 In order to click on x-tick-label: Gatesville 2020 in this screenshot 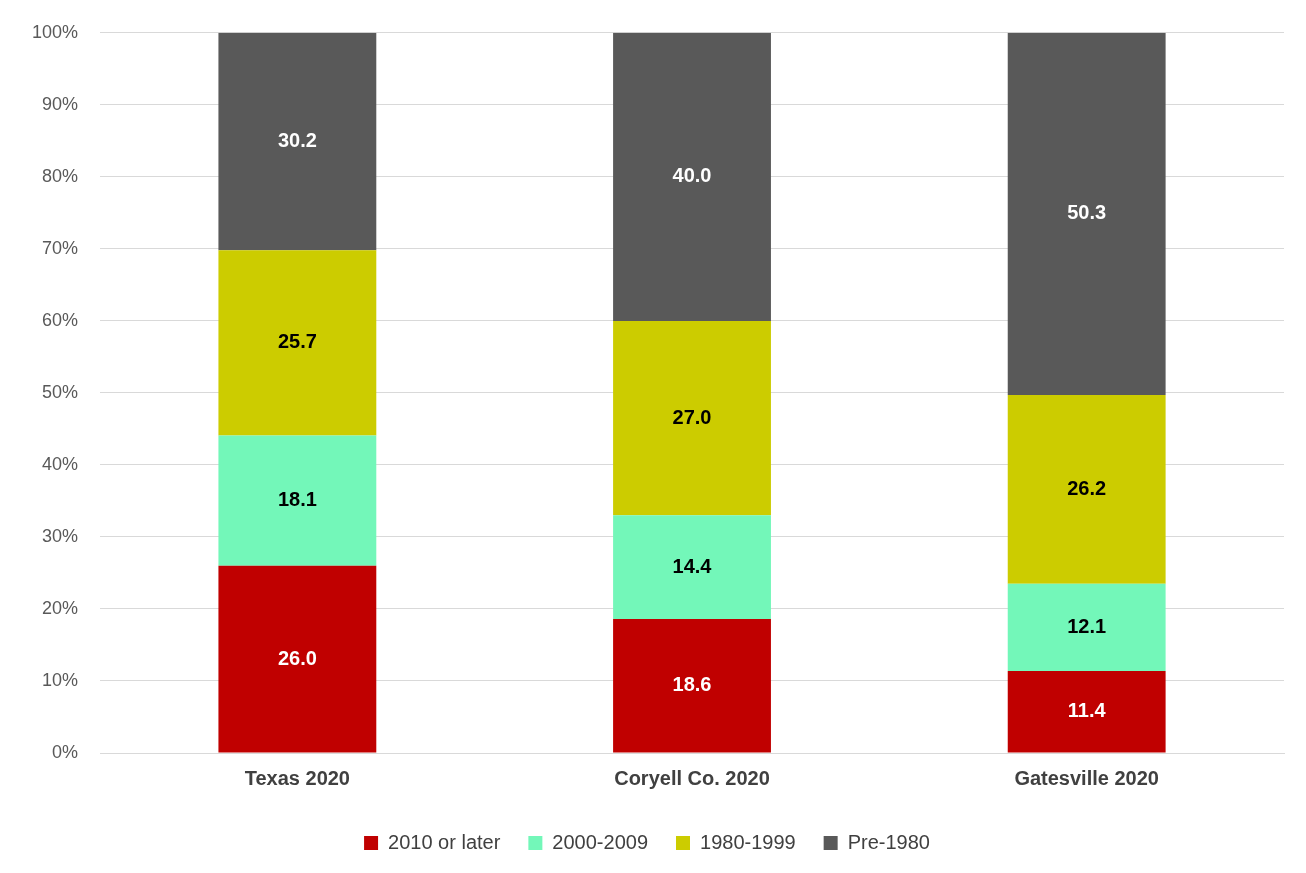, I will do `click(1086, 777)`.